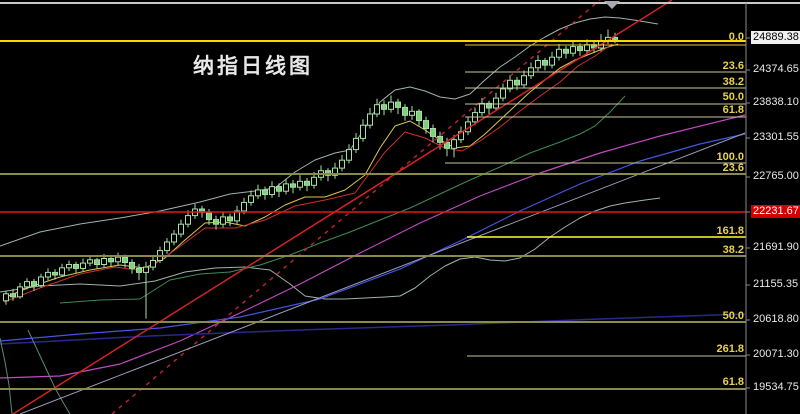 The image size is (800, 414). What do you see at coordinates (775, 37) in the screenshot?
I see `high-price-label: 24889.38` at bounding box center [775, 37].